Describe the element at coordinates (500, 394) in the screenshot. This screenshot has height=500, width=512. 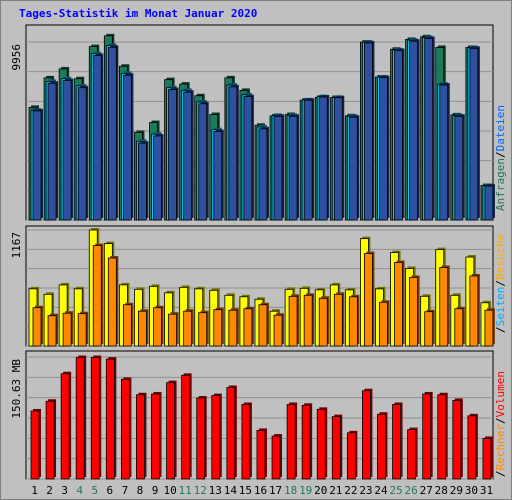
I see `legend-entry: Volumen` at that location.